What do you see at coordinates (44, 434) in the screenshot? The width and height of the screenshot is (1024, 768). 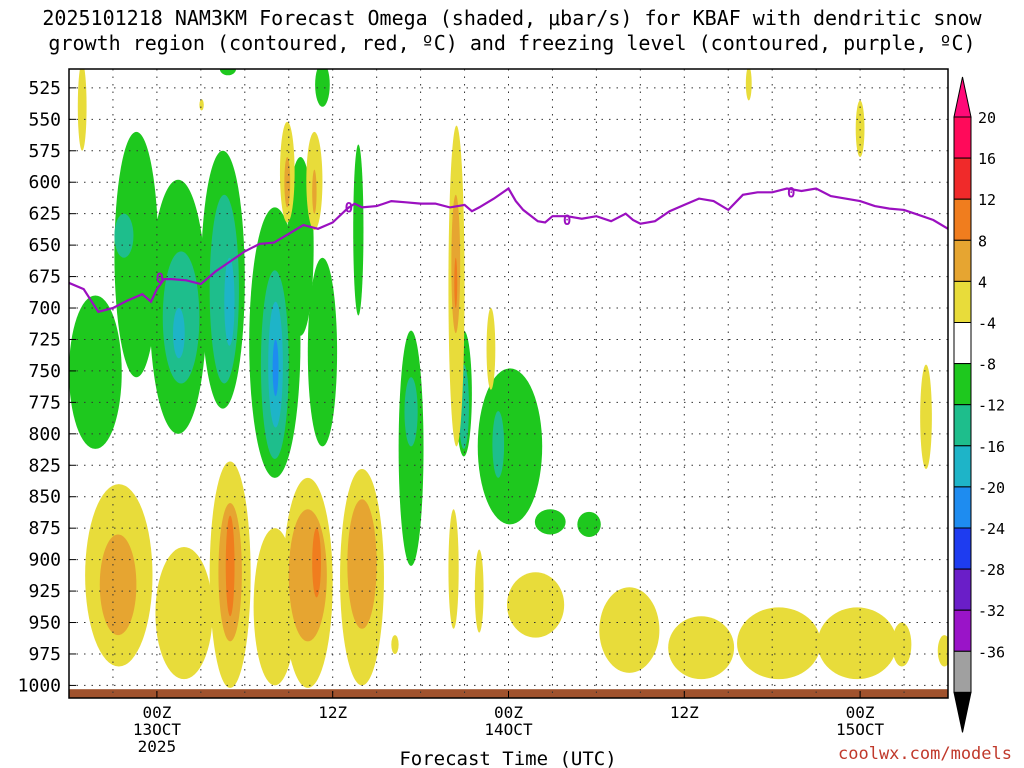 I see `y-tick-label-800: 800` at bounding box center [44, 434].